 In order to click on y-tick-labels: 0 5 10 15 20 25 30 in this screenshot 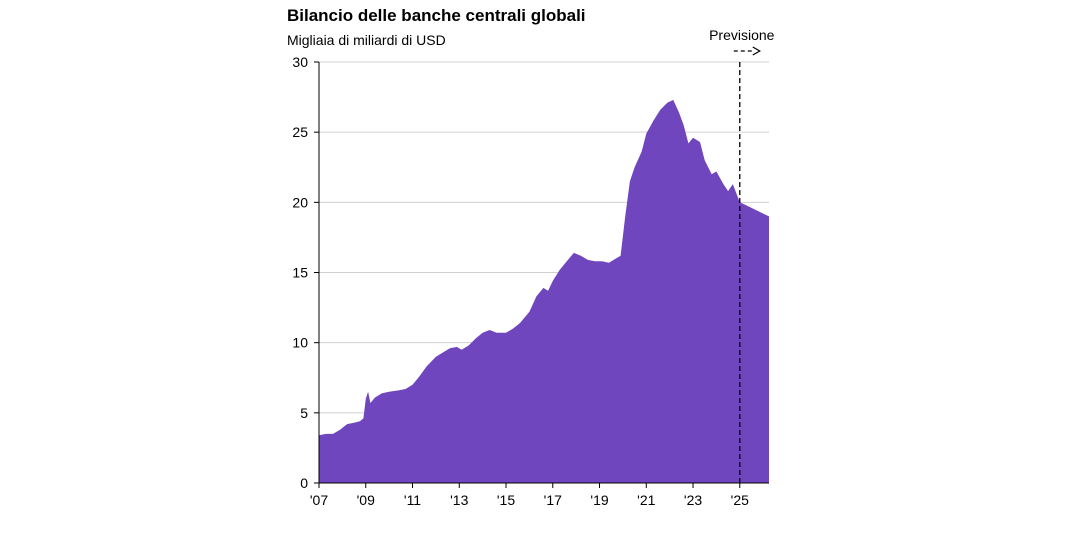, I will do `click(300, 272)`.